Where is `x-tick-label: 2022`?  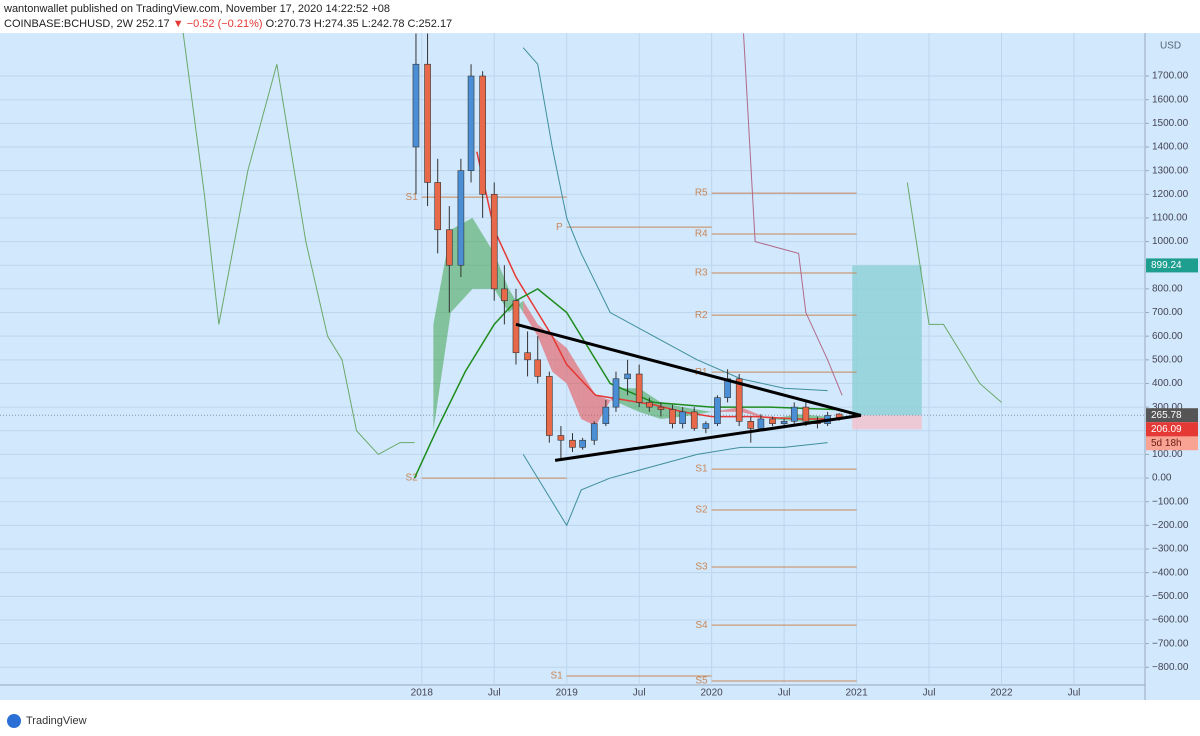
x-tick-label: 2022 is located at coordinates (1001, 693).